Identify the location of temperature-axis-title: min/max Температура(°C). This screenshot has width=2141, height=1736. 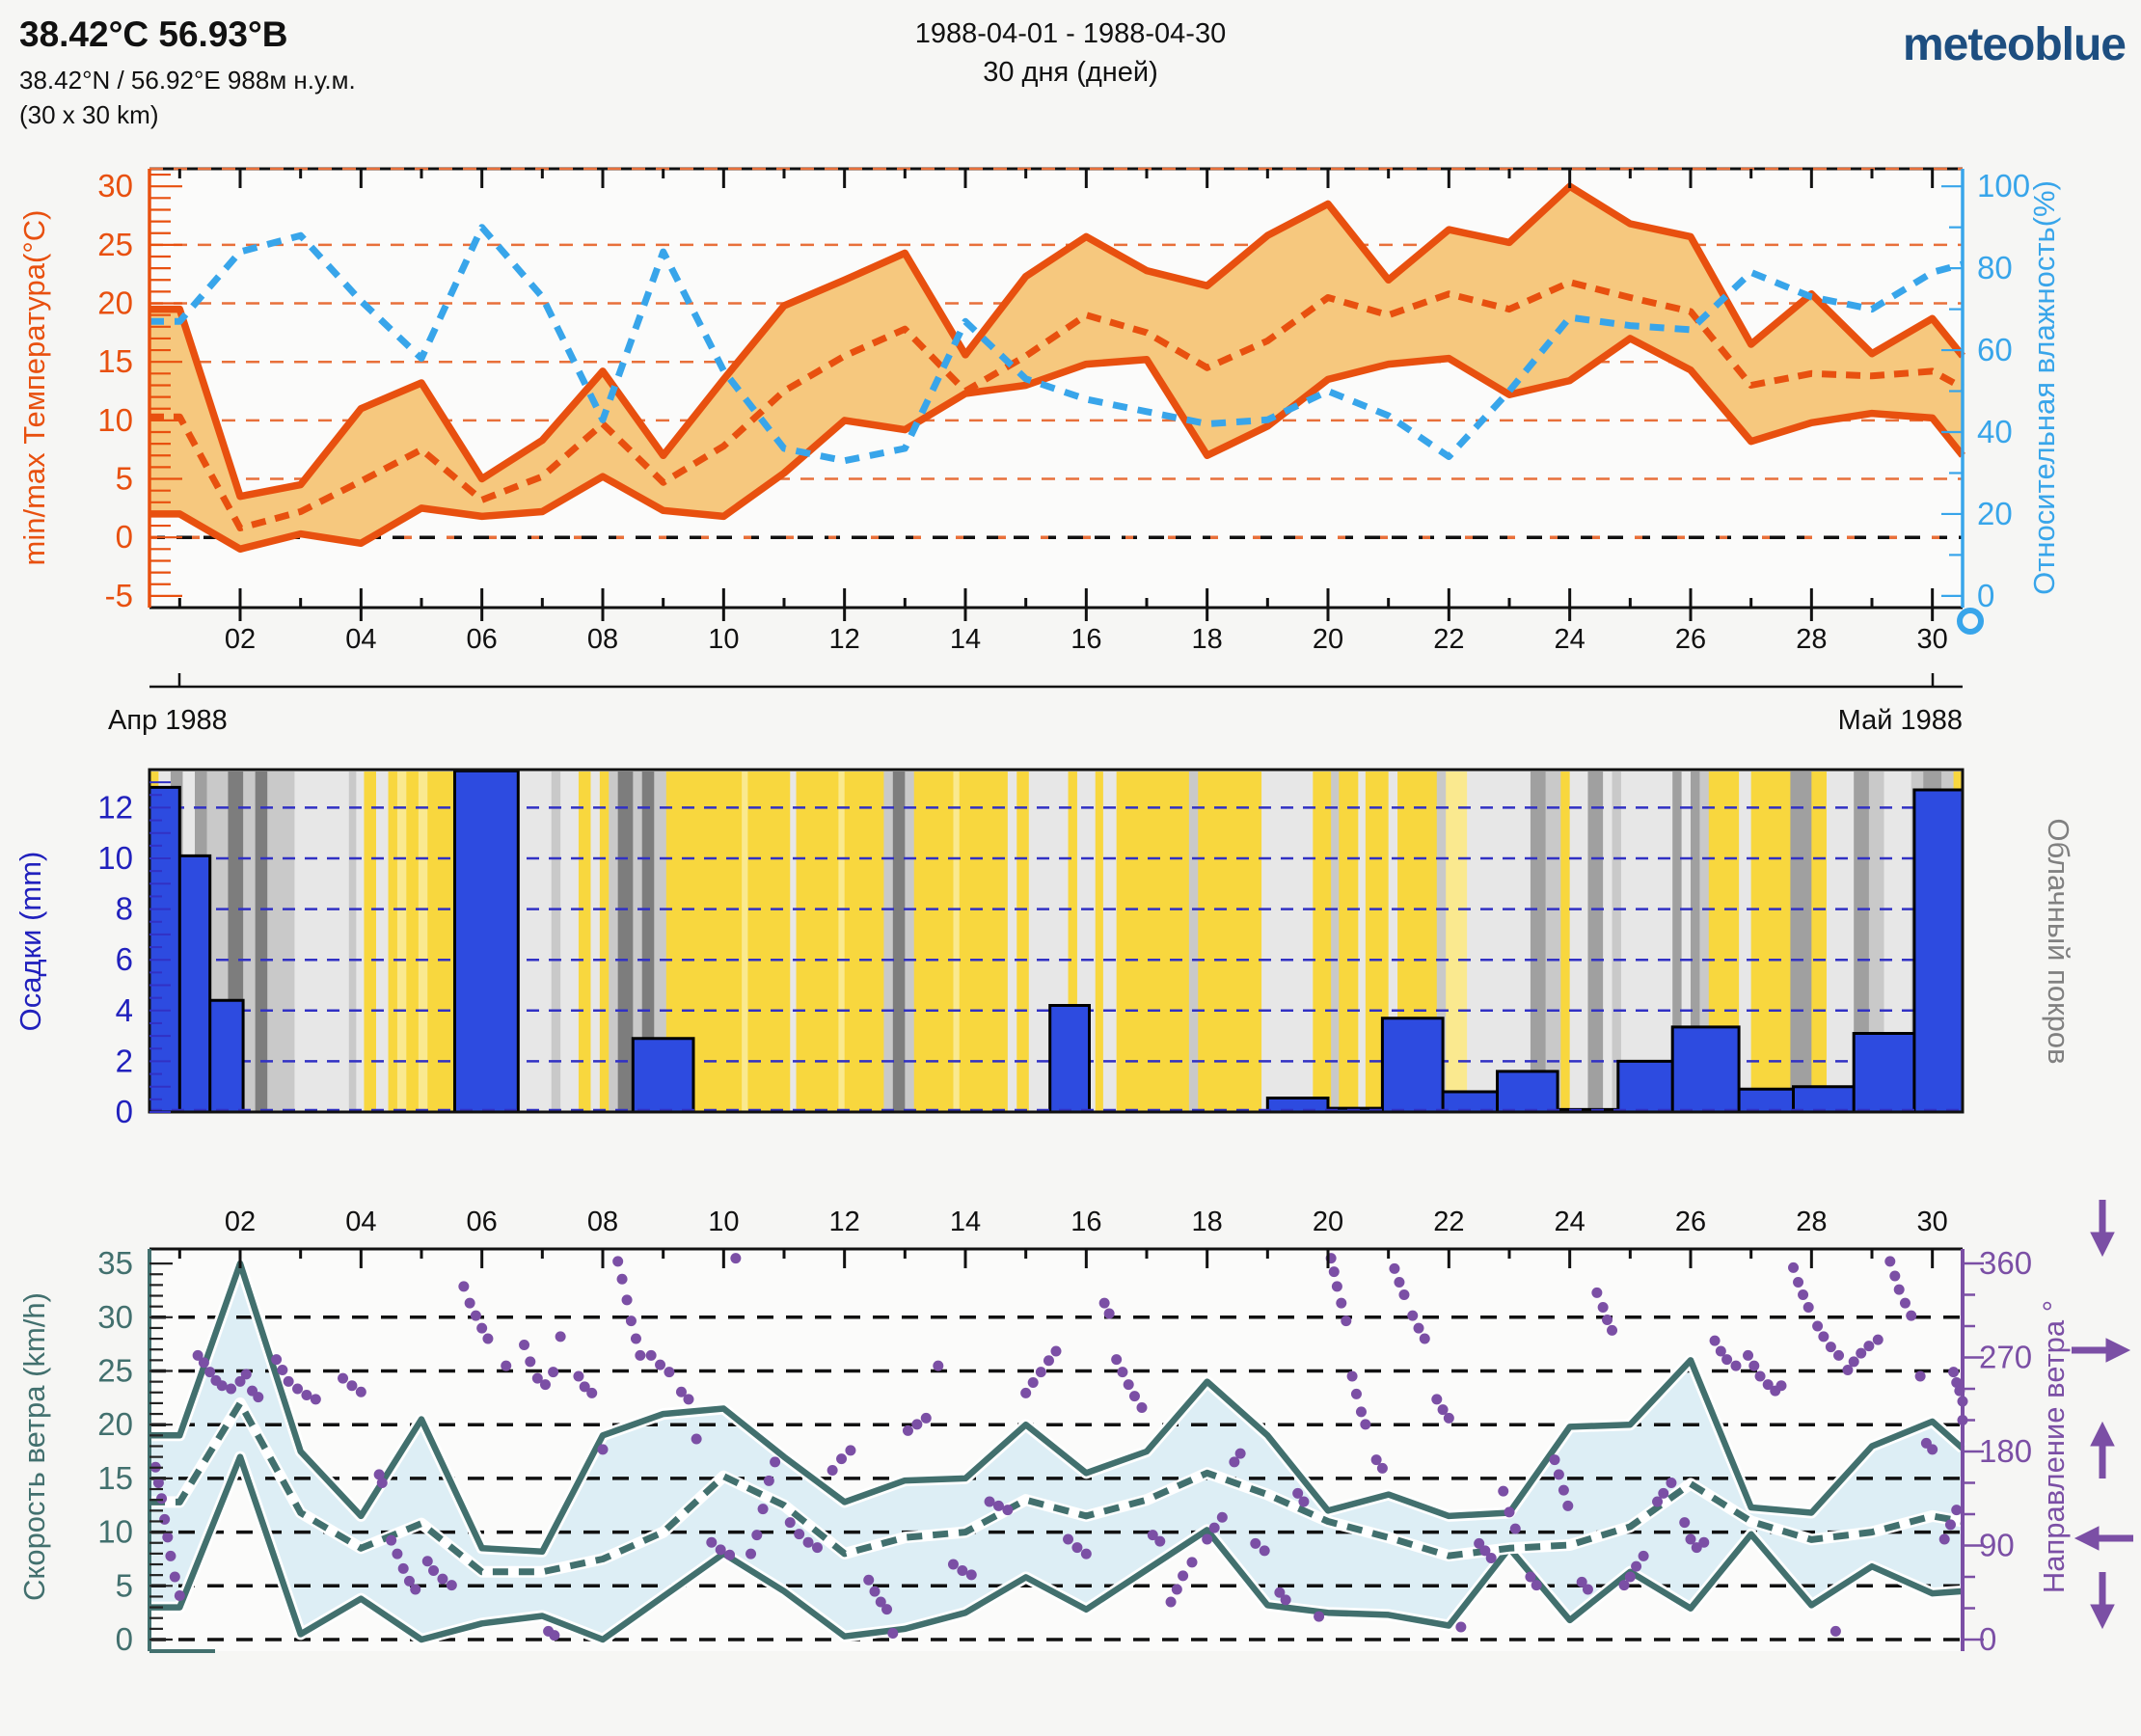
(34, 388).